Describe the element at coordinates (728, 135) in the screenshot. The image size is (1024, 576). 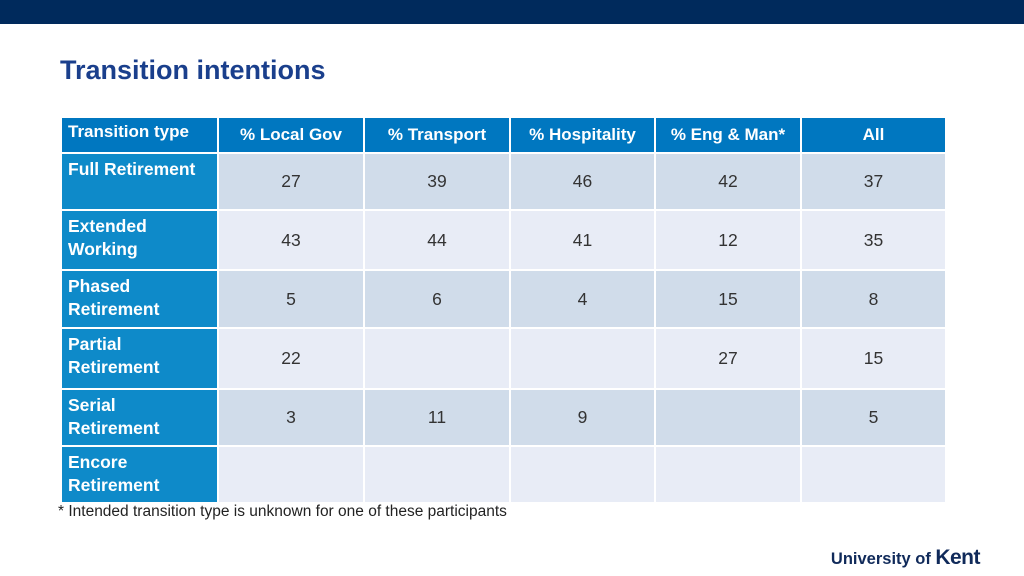
I see `column-header: % Eng & Man*` at that location.